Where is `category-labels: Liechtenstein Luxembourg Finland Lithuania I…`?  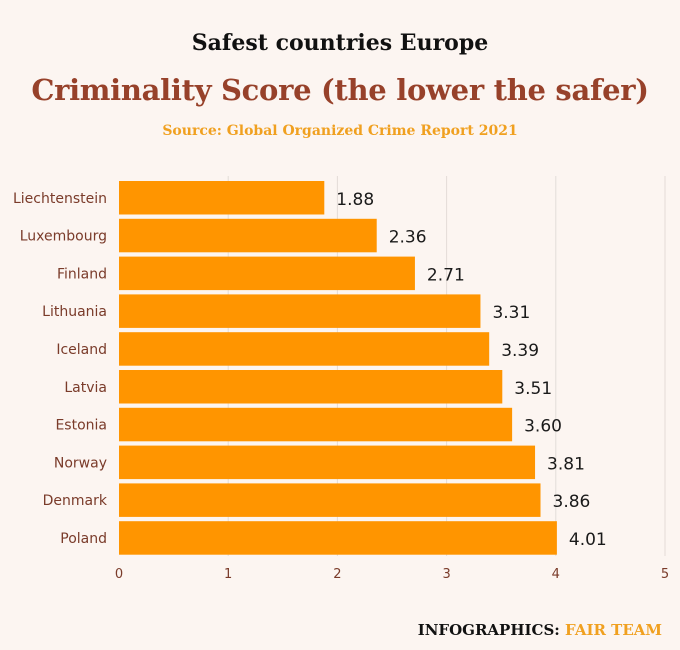 category-labels: Liechtenstein Luxembourg Finland Lithuania I… is located at coordinates (60, 369).